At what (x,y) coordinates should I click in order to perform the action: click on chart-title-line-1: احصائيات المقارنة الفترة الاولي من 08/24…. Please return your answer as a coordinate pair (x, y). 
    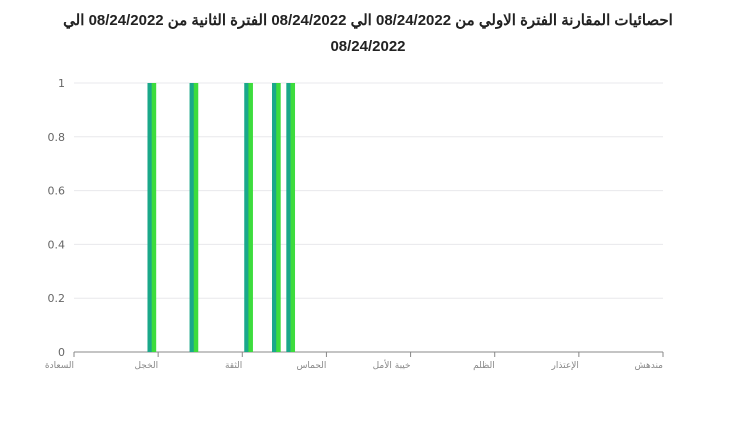
    Looking at the image, I should click on (368, 20).